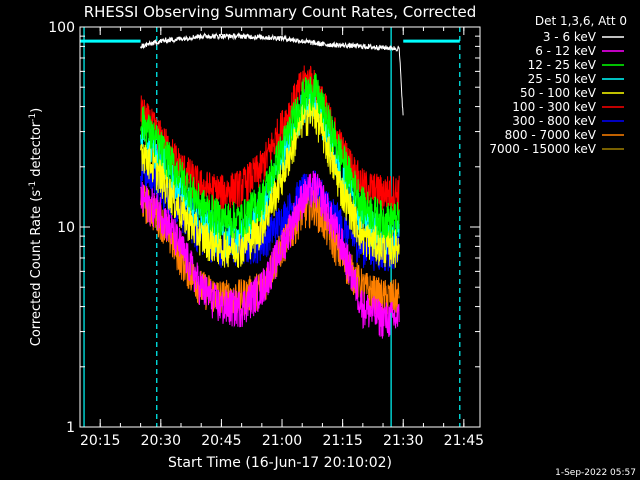 This screenshot has width=640, height=480. Describe the element at coordinates (221, 441) in the screenshot. I see `x-tick-label-3: 20:45` at that location.